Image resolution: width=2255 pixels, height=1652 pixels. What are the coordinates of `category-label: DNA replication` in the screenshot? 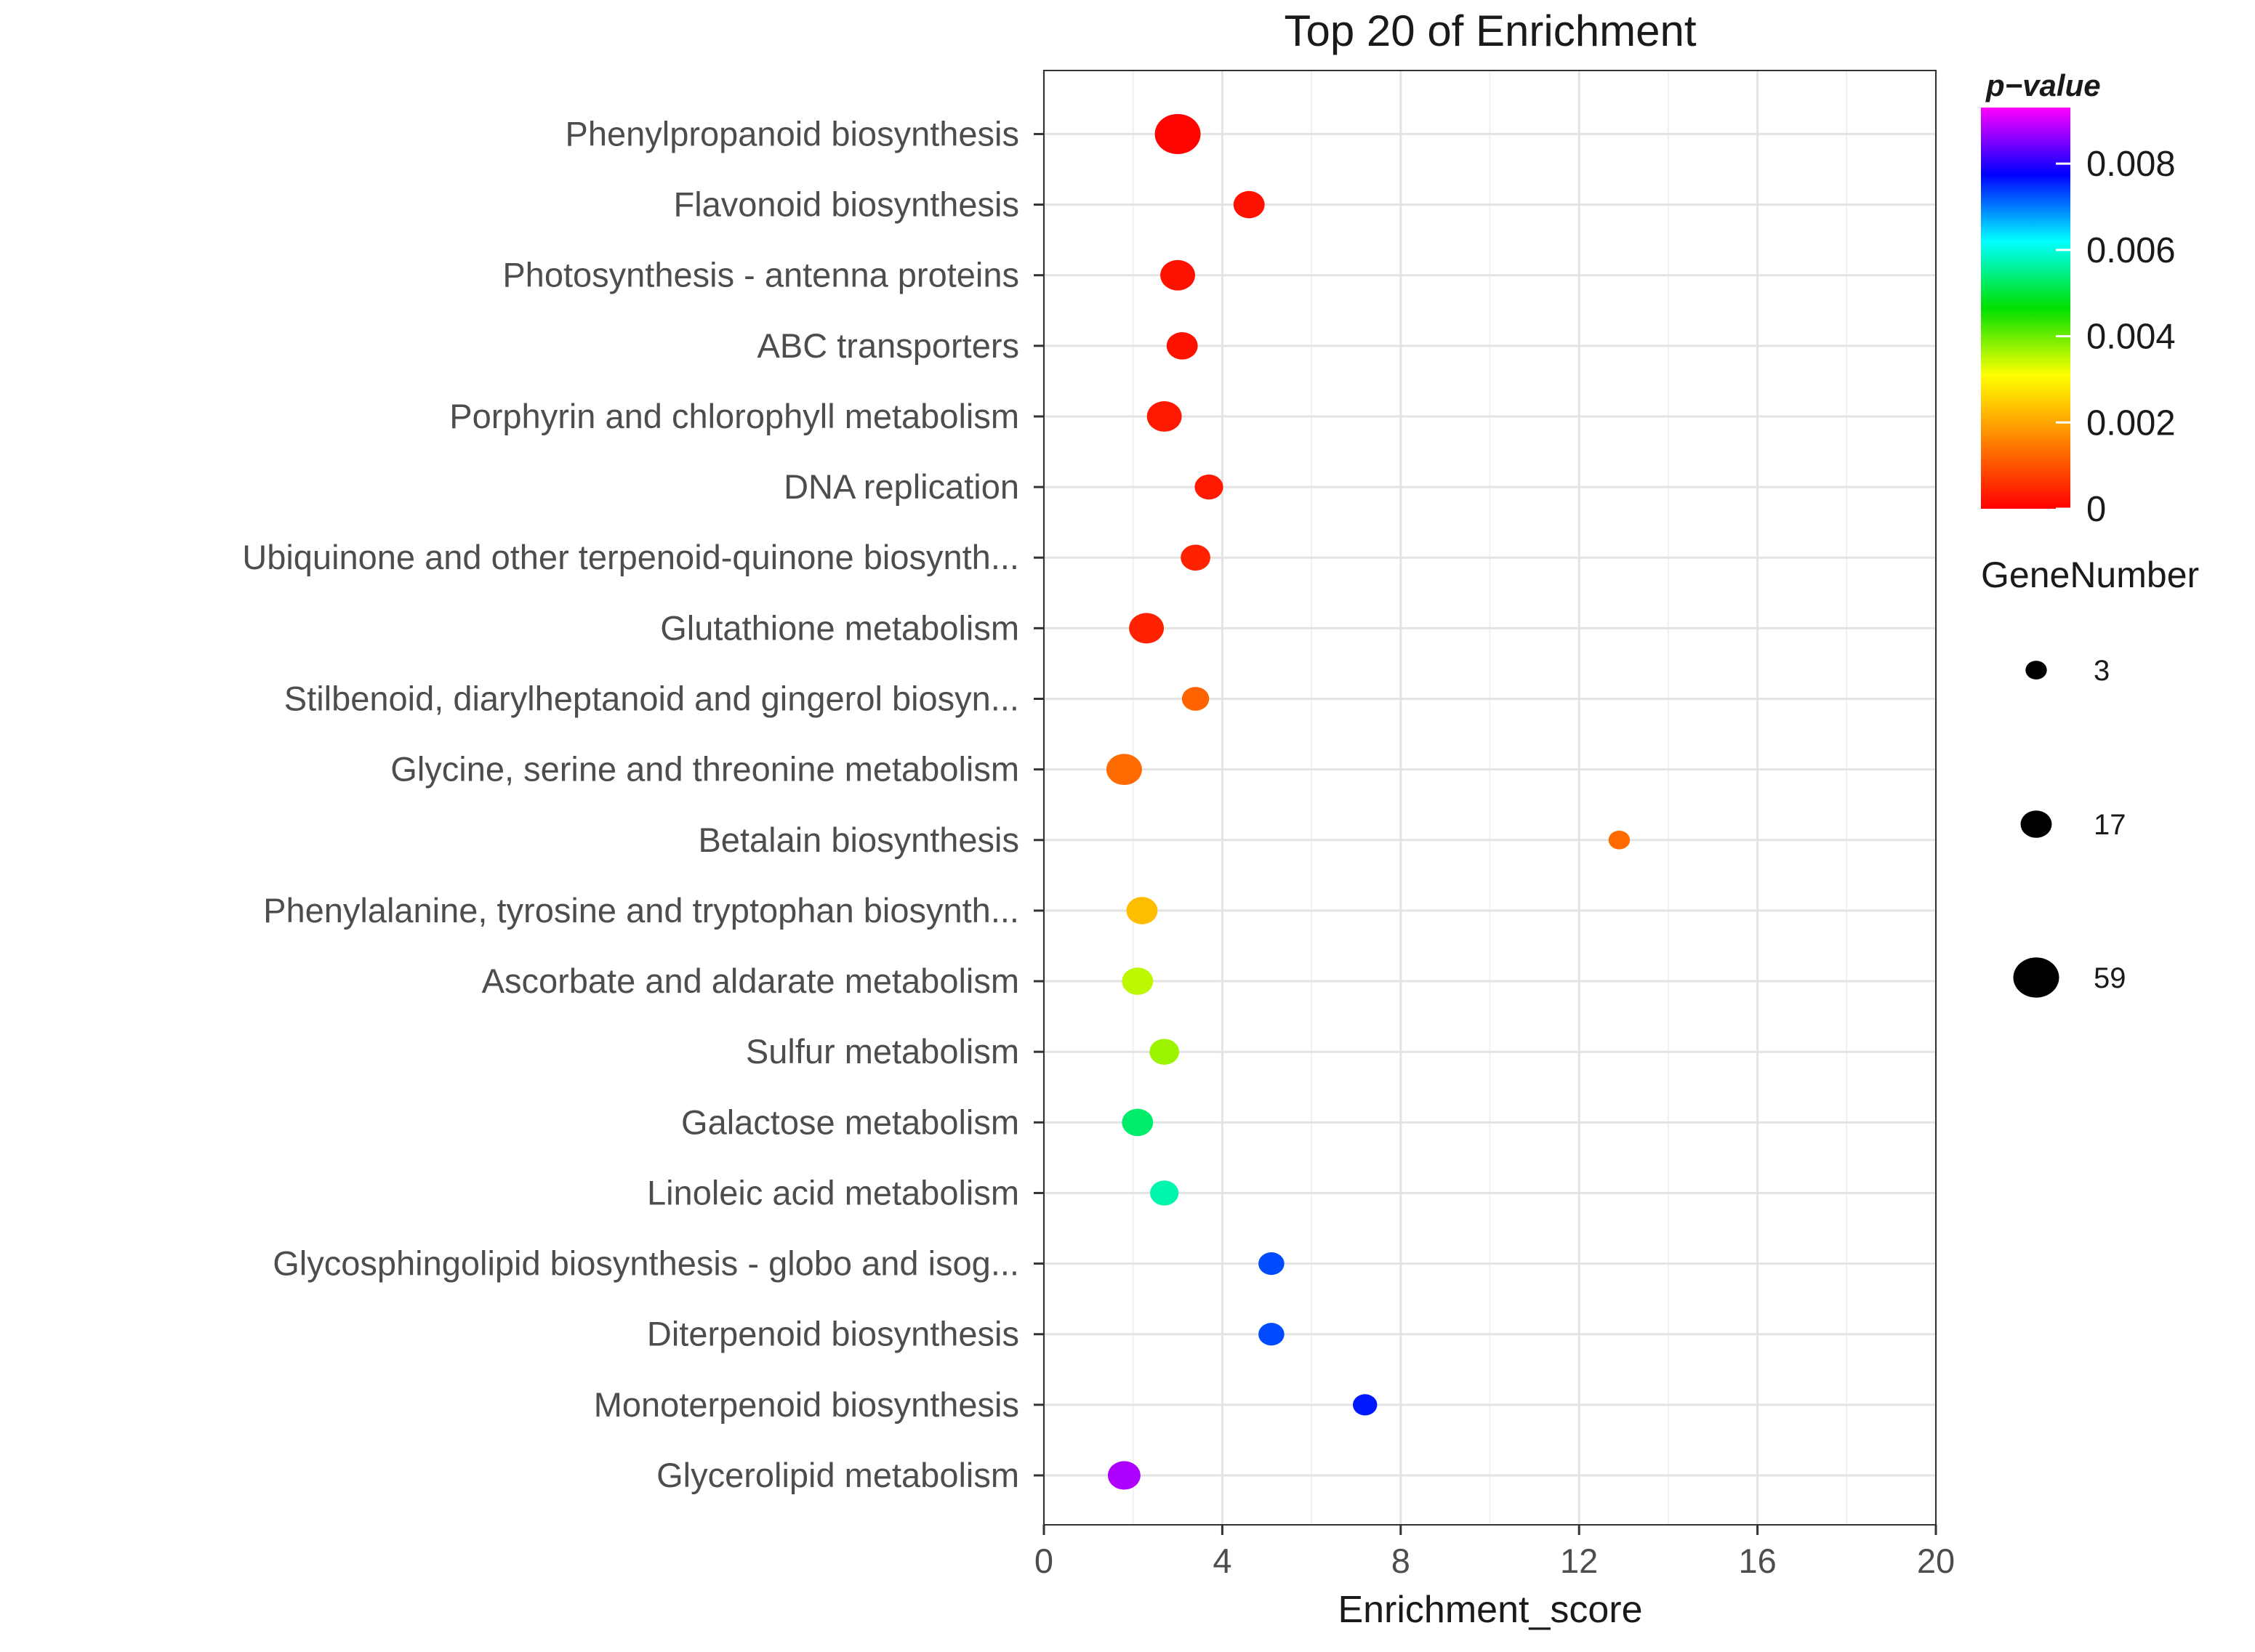 It's located at (901, 486).